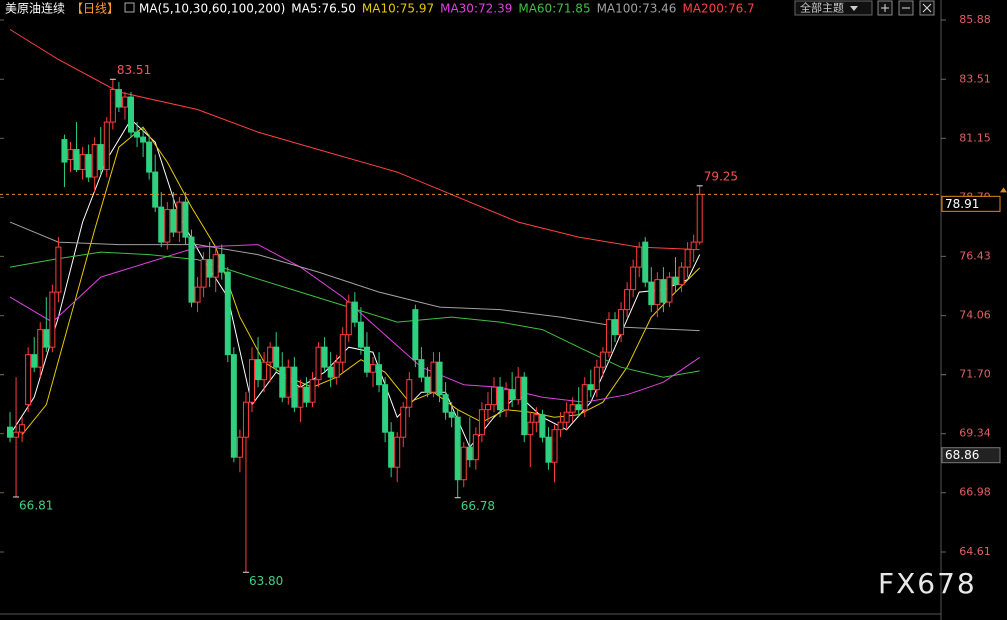 This screenshot has height=620, width=1007. I want to click on theme-select-label: 全部主题, so click(822, 8).